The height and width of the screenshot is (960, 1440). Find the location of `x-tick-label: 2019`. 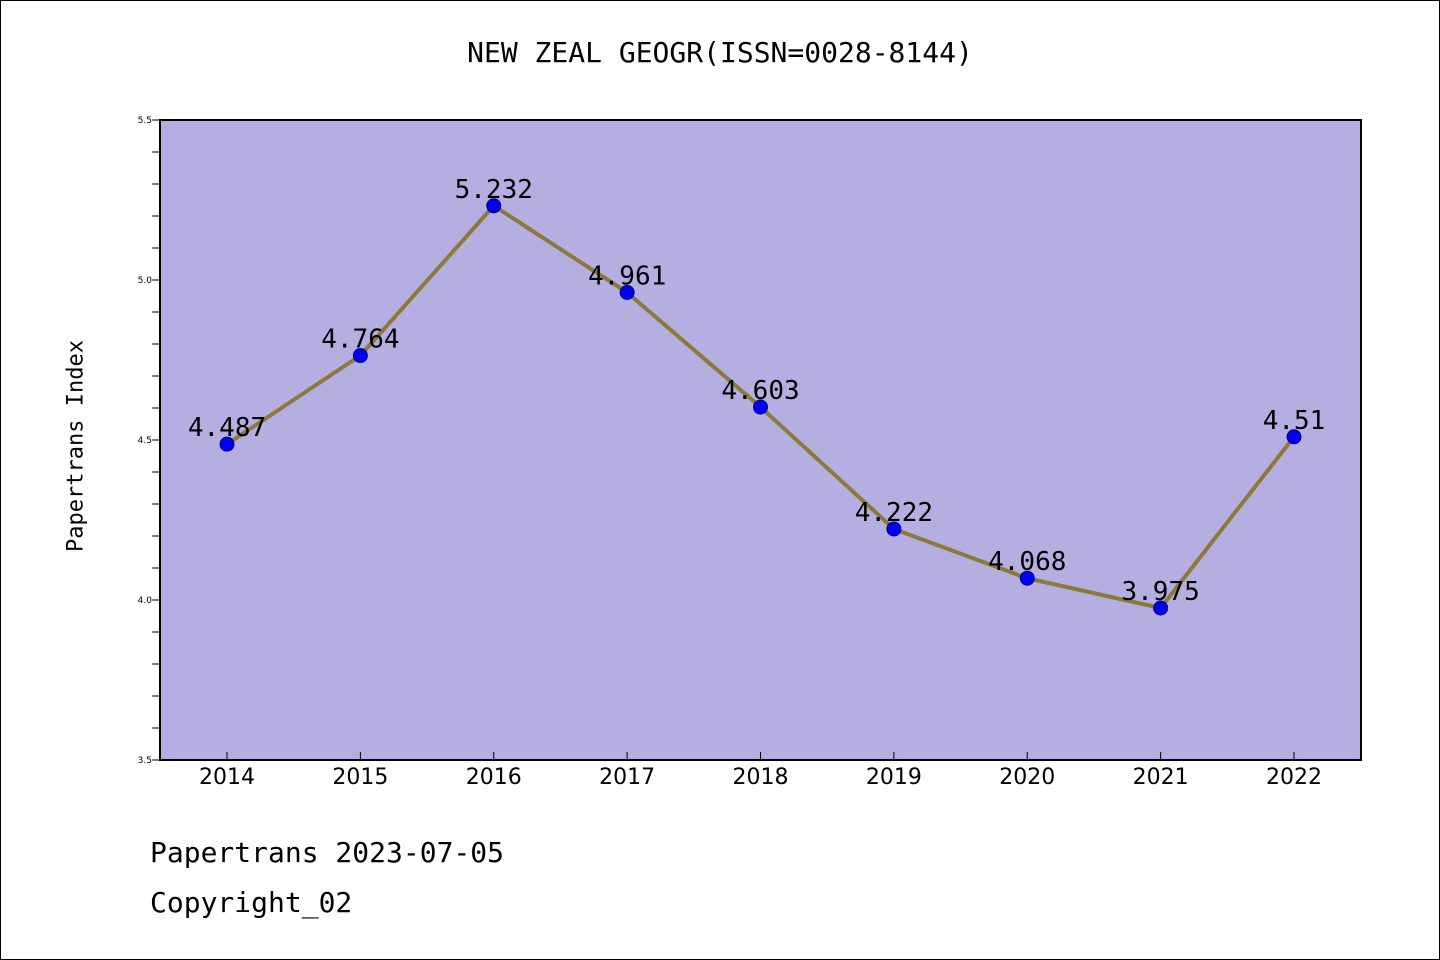

x-tick-label: 2019 is located at coordinates (894, 777).